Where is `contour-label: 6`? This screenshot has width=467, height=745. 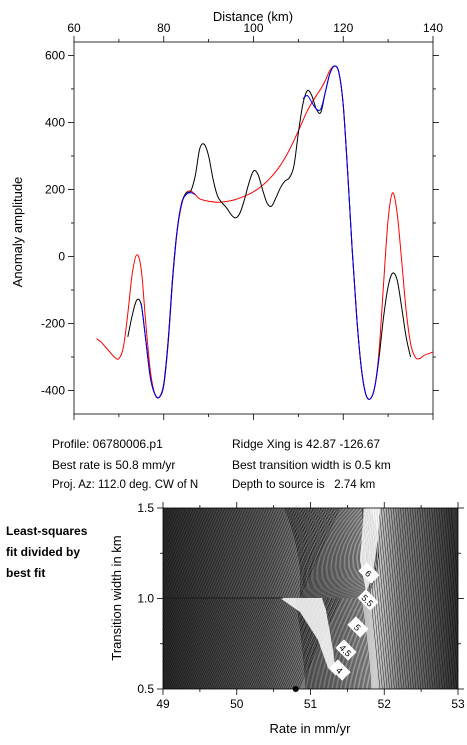
contour-label: 6 is located at coordinates (369, 573).